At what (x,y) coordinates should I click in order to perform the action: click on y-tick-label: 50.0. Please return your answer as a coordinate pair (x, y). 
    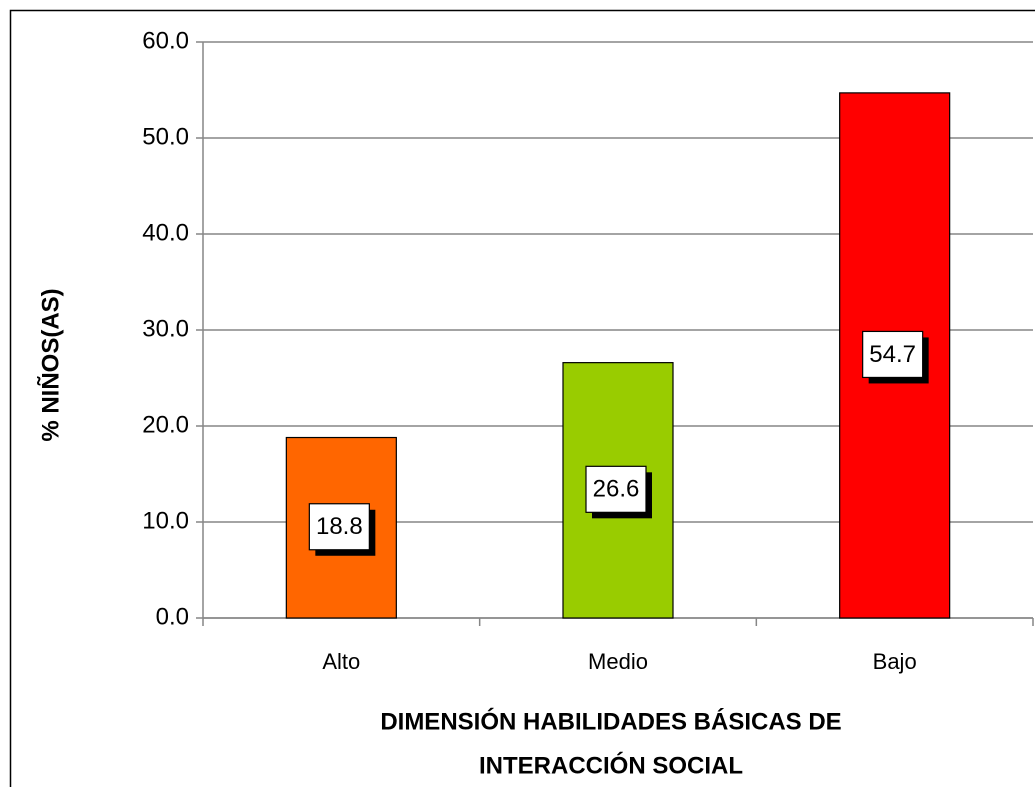
    Looking at the image, I should click on (165, 136).